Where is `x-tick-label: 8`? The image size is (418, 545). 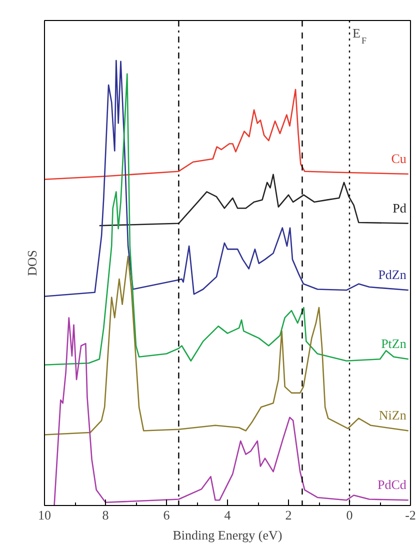 x-tick-label: 8 is located at coordinates (105, 515).